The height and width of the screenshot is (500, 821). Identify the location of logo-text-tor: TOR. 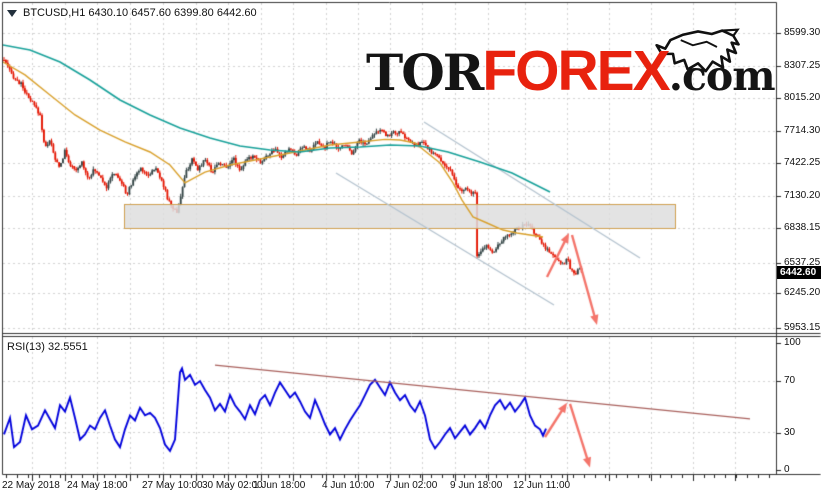
(425, 72).